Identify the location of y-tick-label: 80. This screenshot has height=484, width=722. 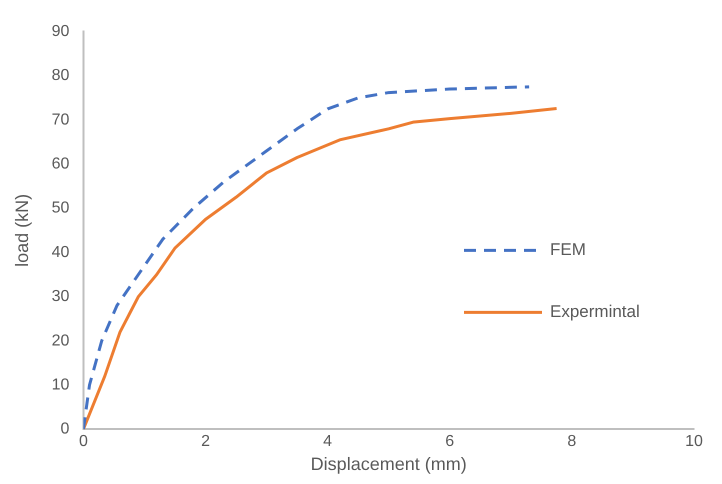
(61, 75).